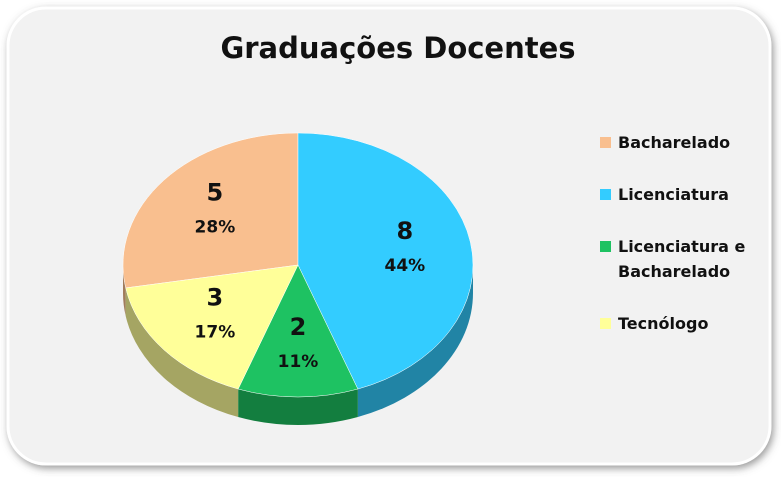 The image size is (781, 477). I want to click on slice-percent: 44%, so click(405, 266).